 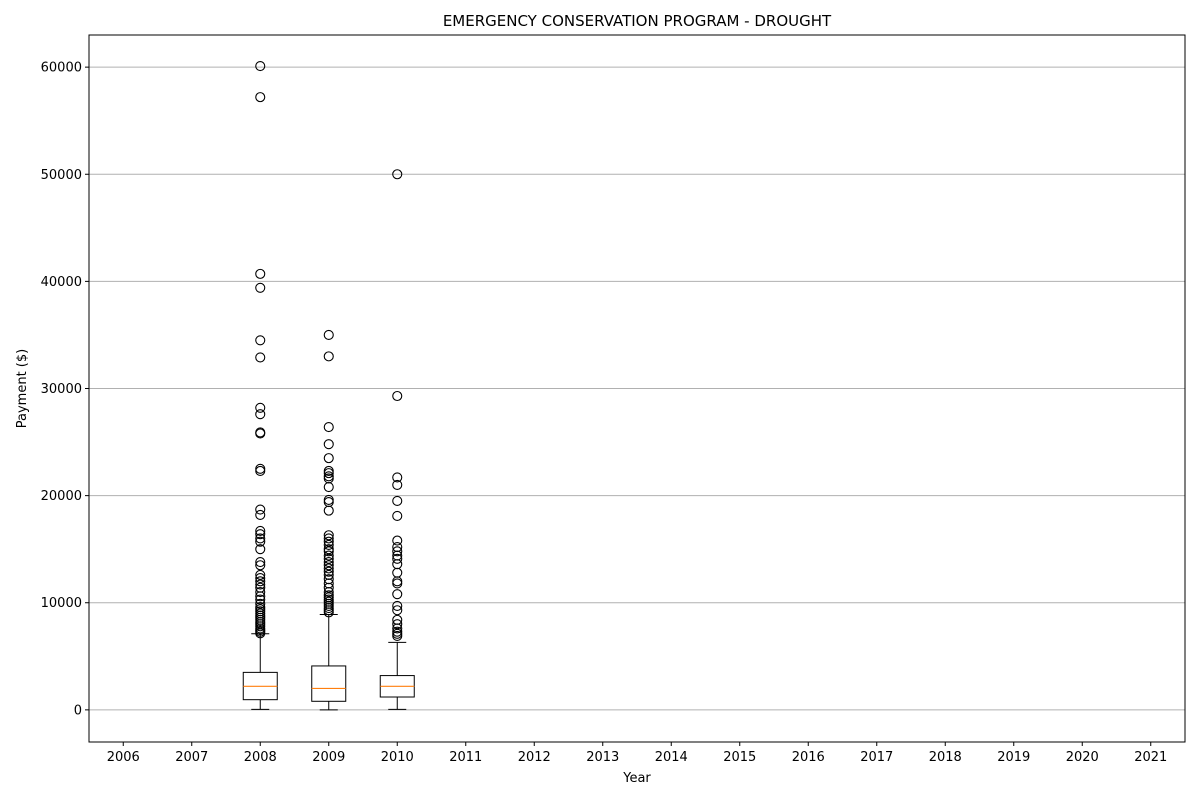 What do you see at coordinates (636, 778) in the screenshot?
I see `x-axis-label: Year` at bounding box center [636, 778].